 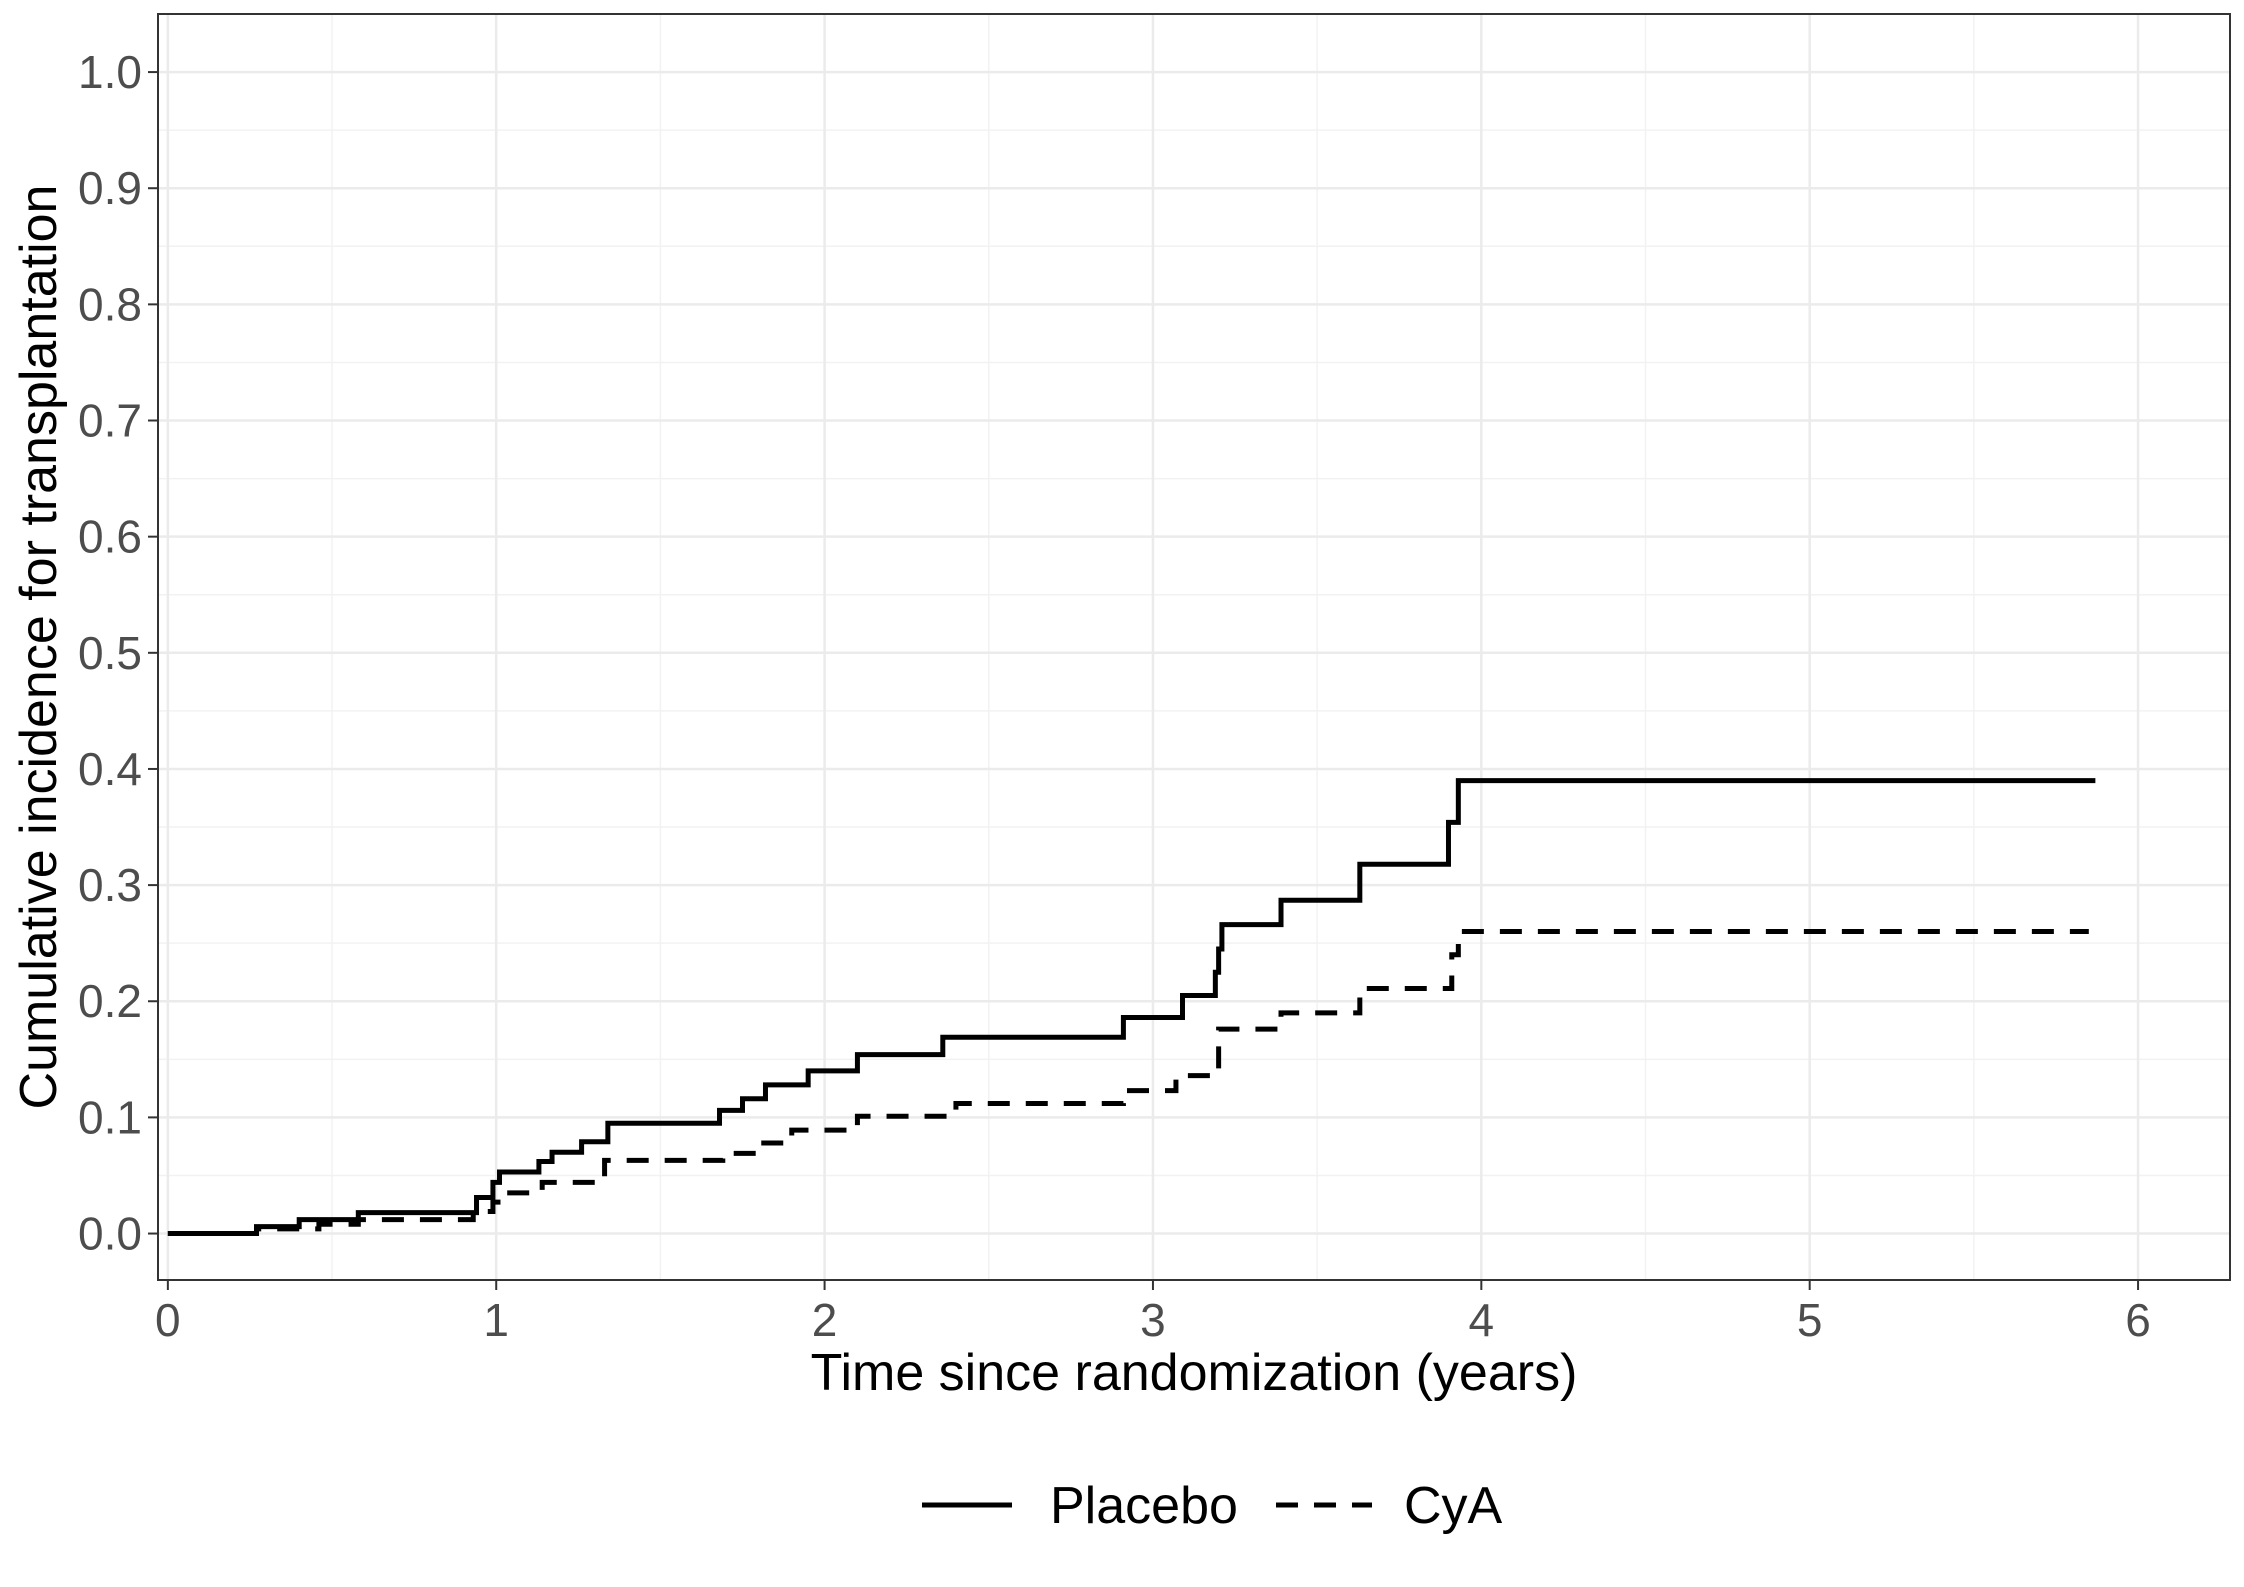 What do you see at coordinates (1194, 1373) in the screenshot?
I see `x-axis-title: Time since randomization (years)` at bounding box center [1194, 1373].